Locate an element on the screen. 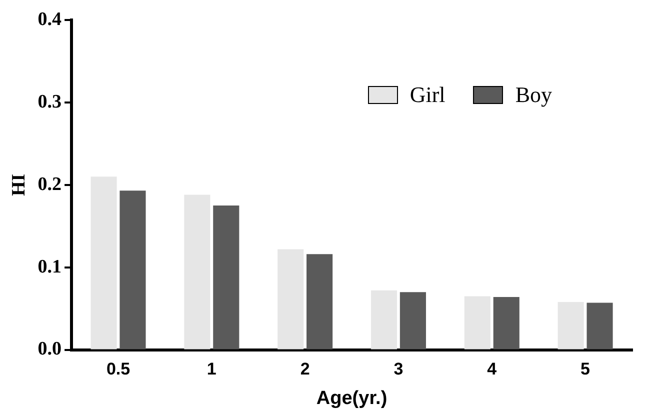 The height and width of the screenshot is (418, 652). y-tick-label: 0.0 is located at coordinates (50, 349).